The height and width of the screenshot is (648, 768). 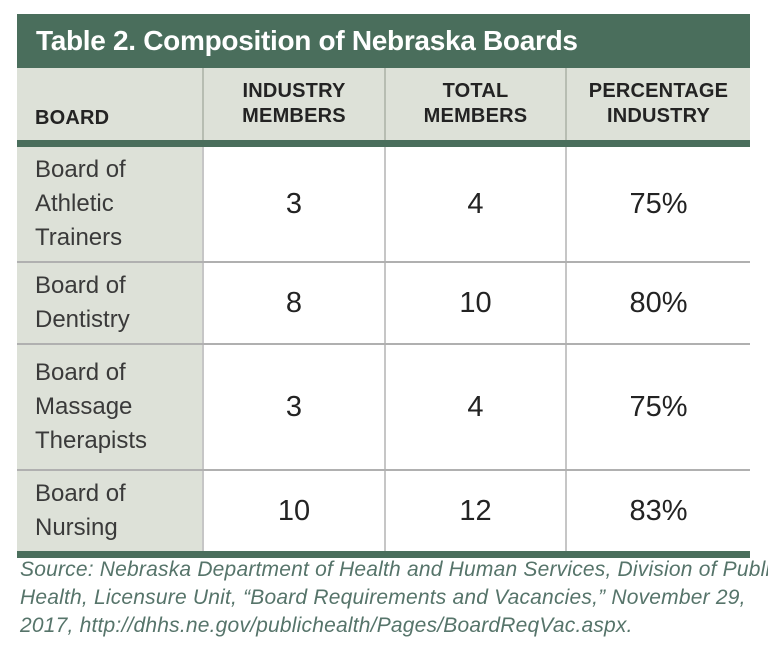 I want to click on industry-members-cell: 10, so click(x=293, y=511).